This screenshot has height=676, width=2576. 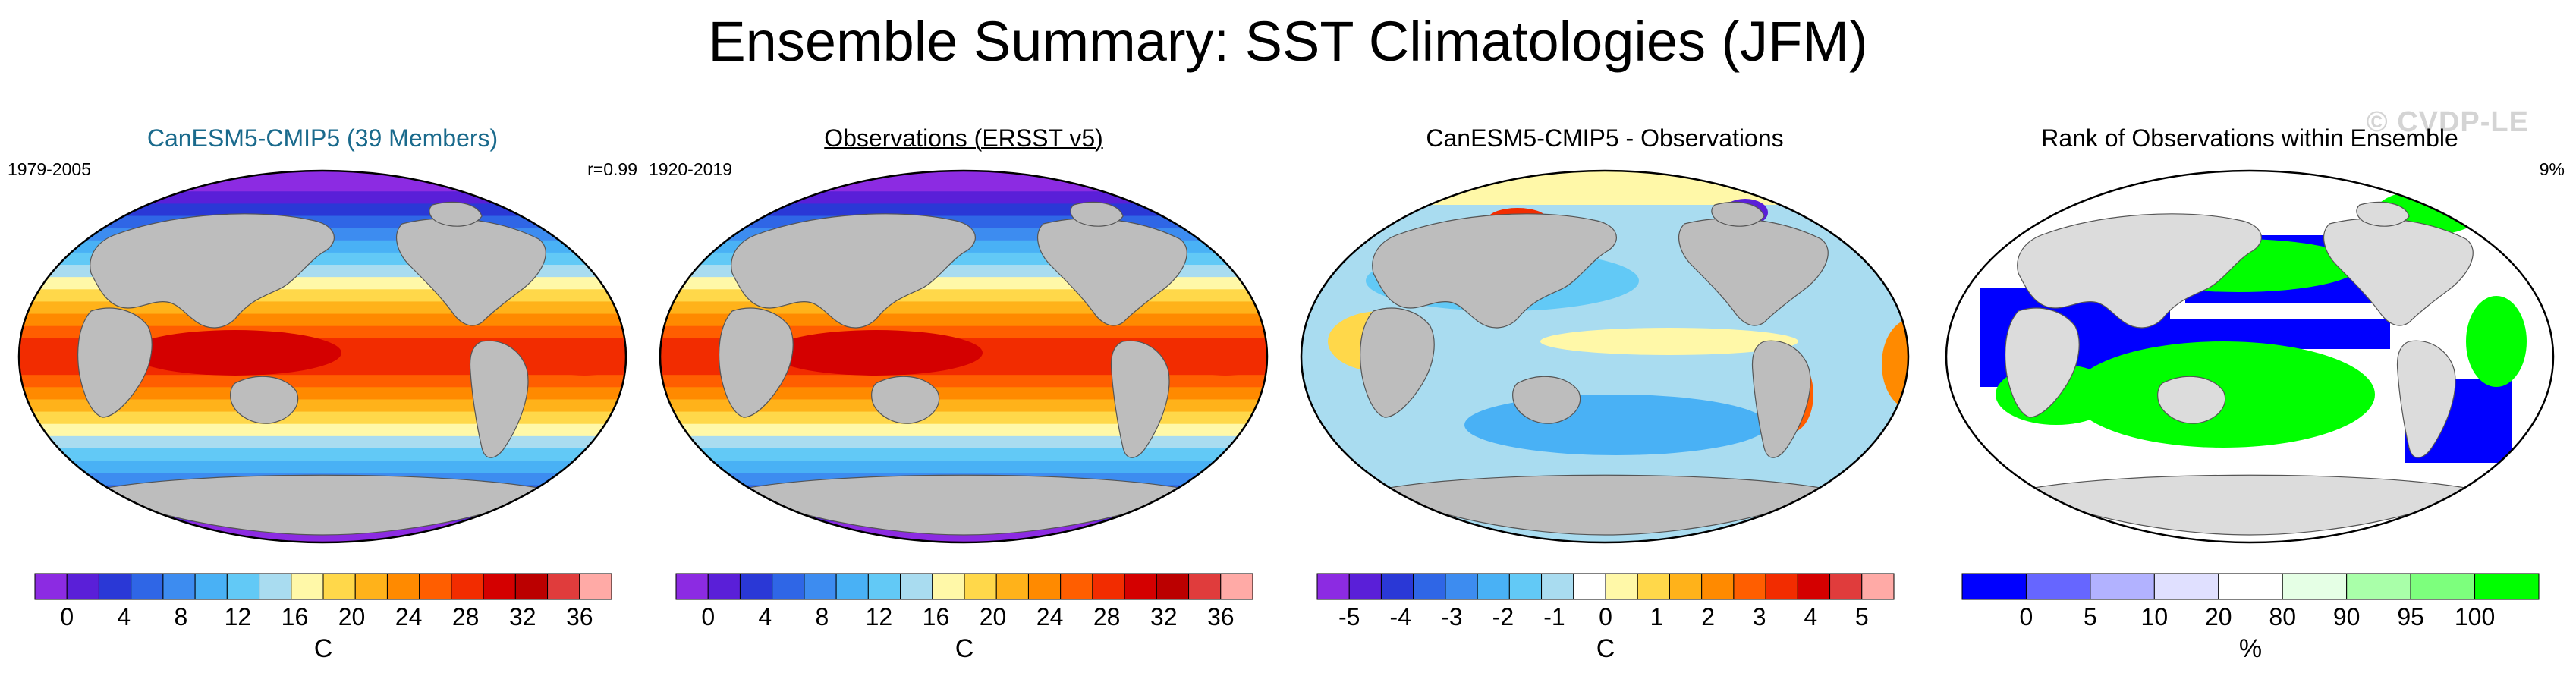 What do you see at coordinates (964, 619) in the screenshot?
I see `colorbar: 0 4 8 12 16 20 24 28 32 36 C` at bounding box center [964, 619].